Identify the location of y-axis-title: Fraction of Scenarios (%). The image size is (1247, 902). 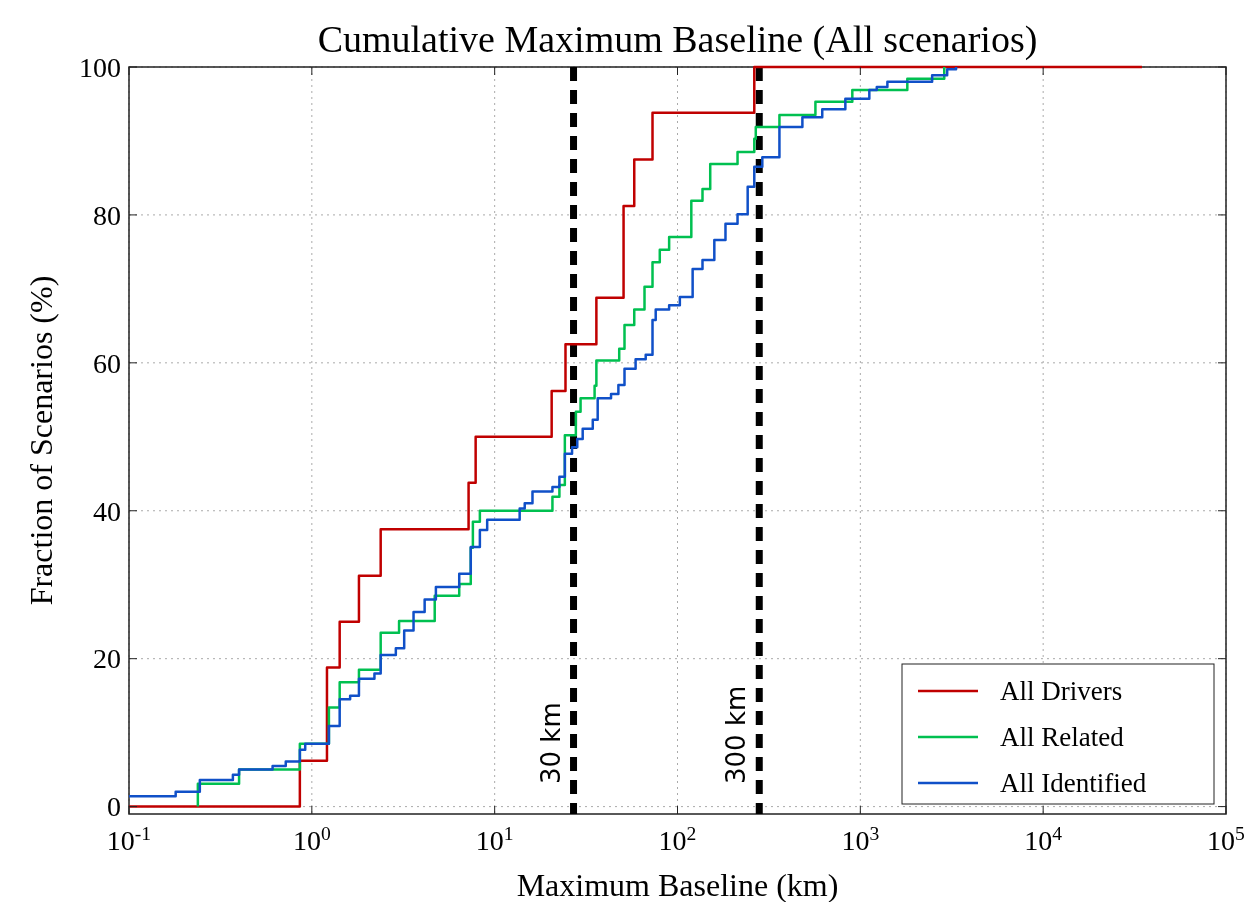
(41, 440).